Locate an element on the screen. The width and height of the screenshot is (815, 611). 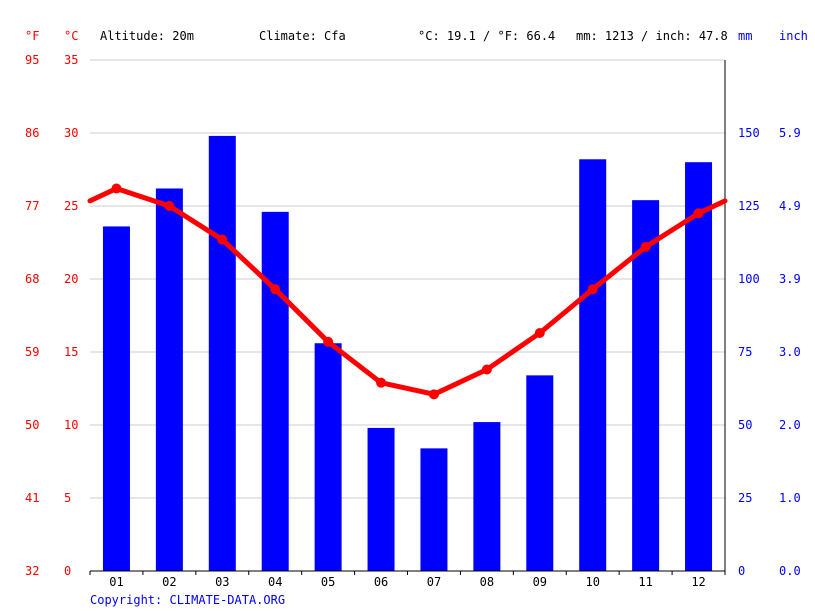
fahrenheit-unit-label: °F is located at coordinates (32, 36).